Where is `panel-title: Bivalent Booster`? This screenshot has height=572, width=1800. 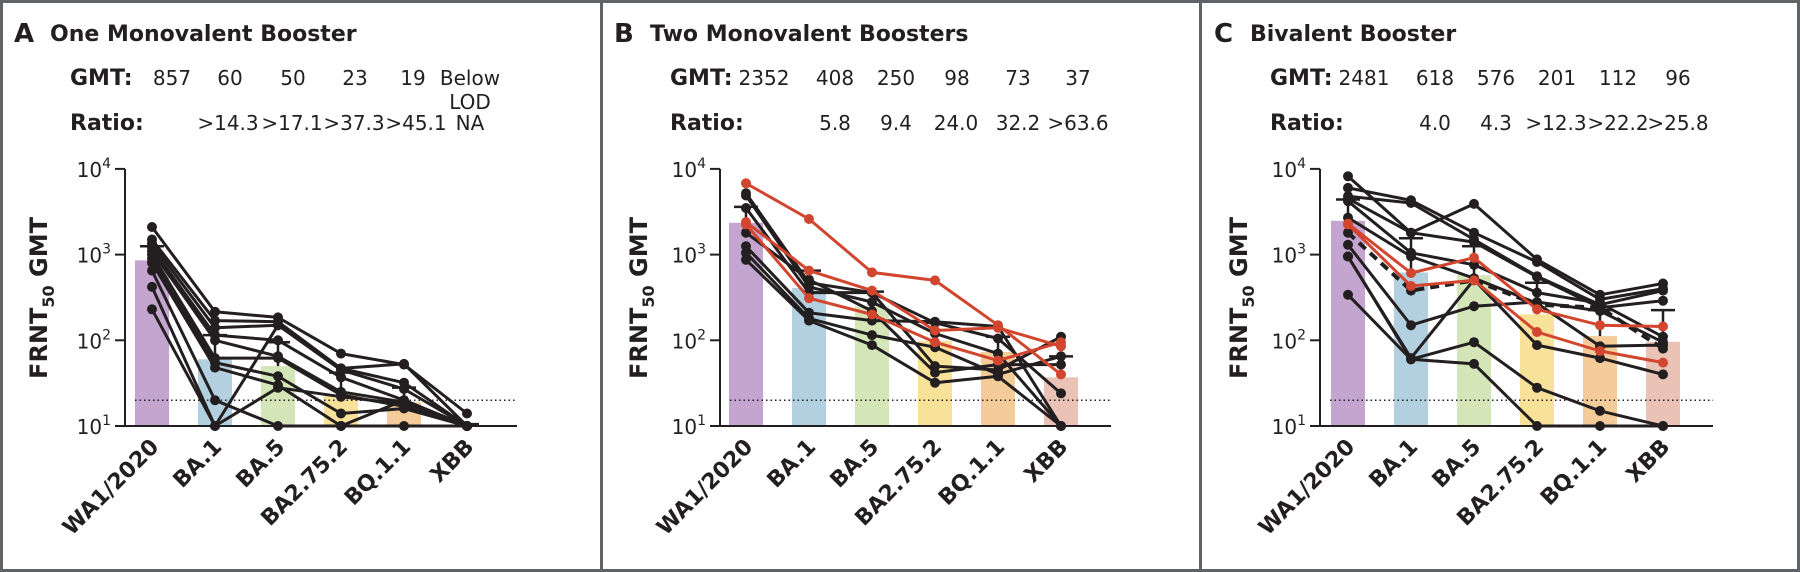
panel-title: Bivalent Booster is located at coordinates (1353, 34).